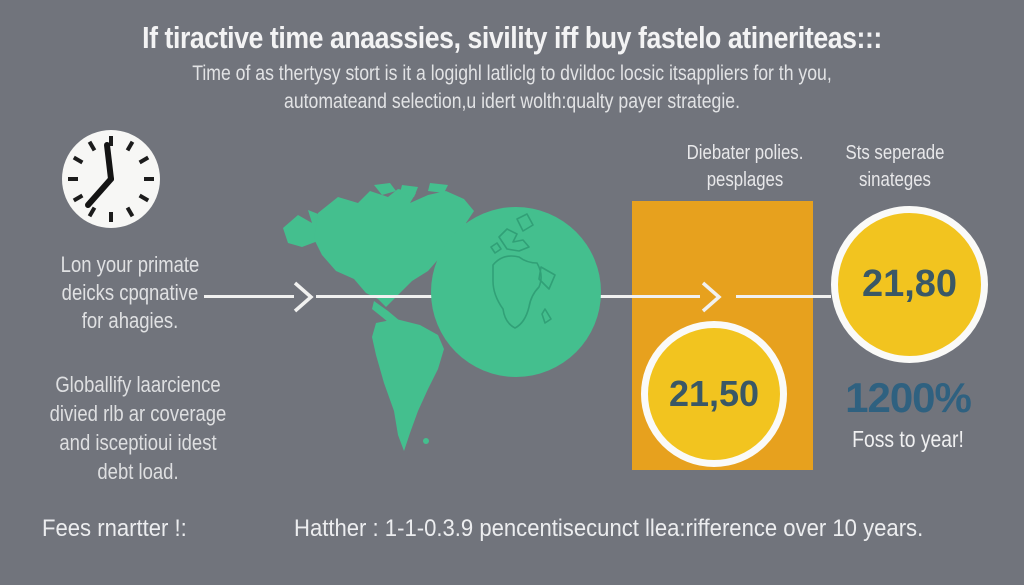  I want to click on panel-label-left: Diebater polies. pesplages, so click(745, 167).